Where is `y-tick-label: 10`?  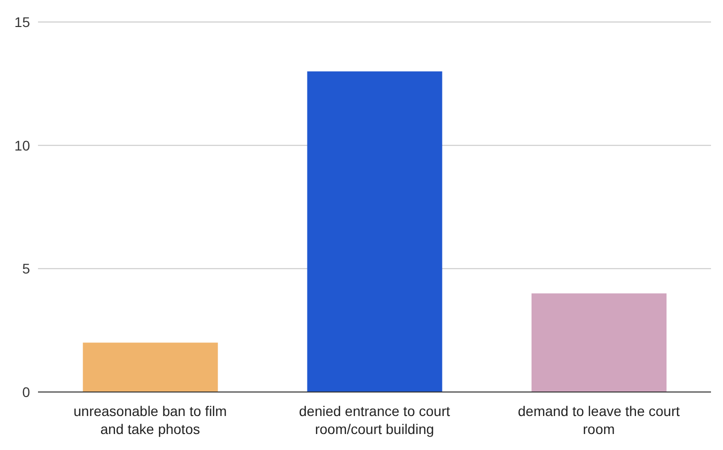
y-tick-label: 10 is located at coordinates (22, 145).